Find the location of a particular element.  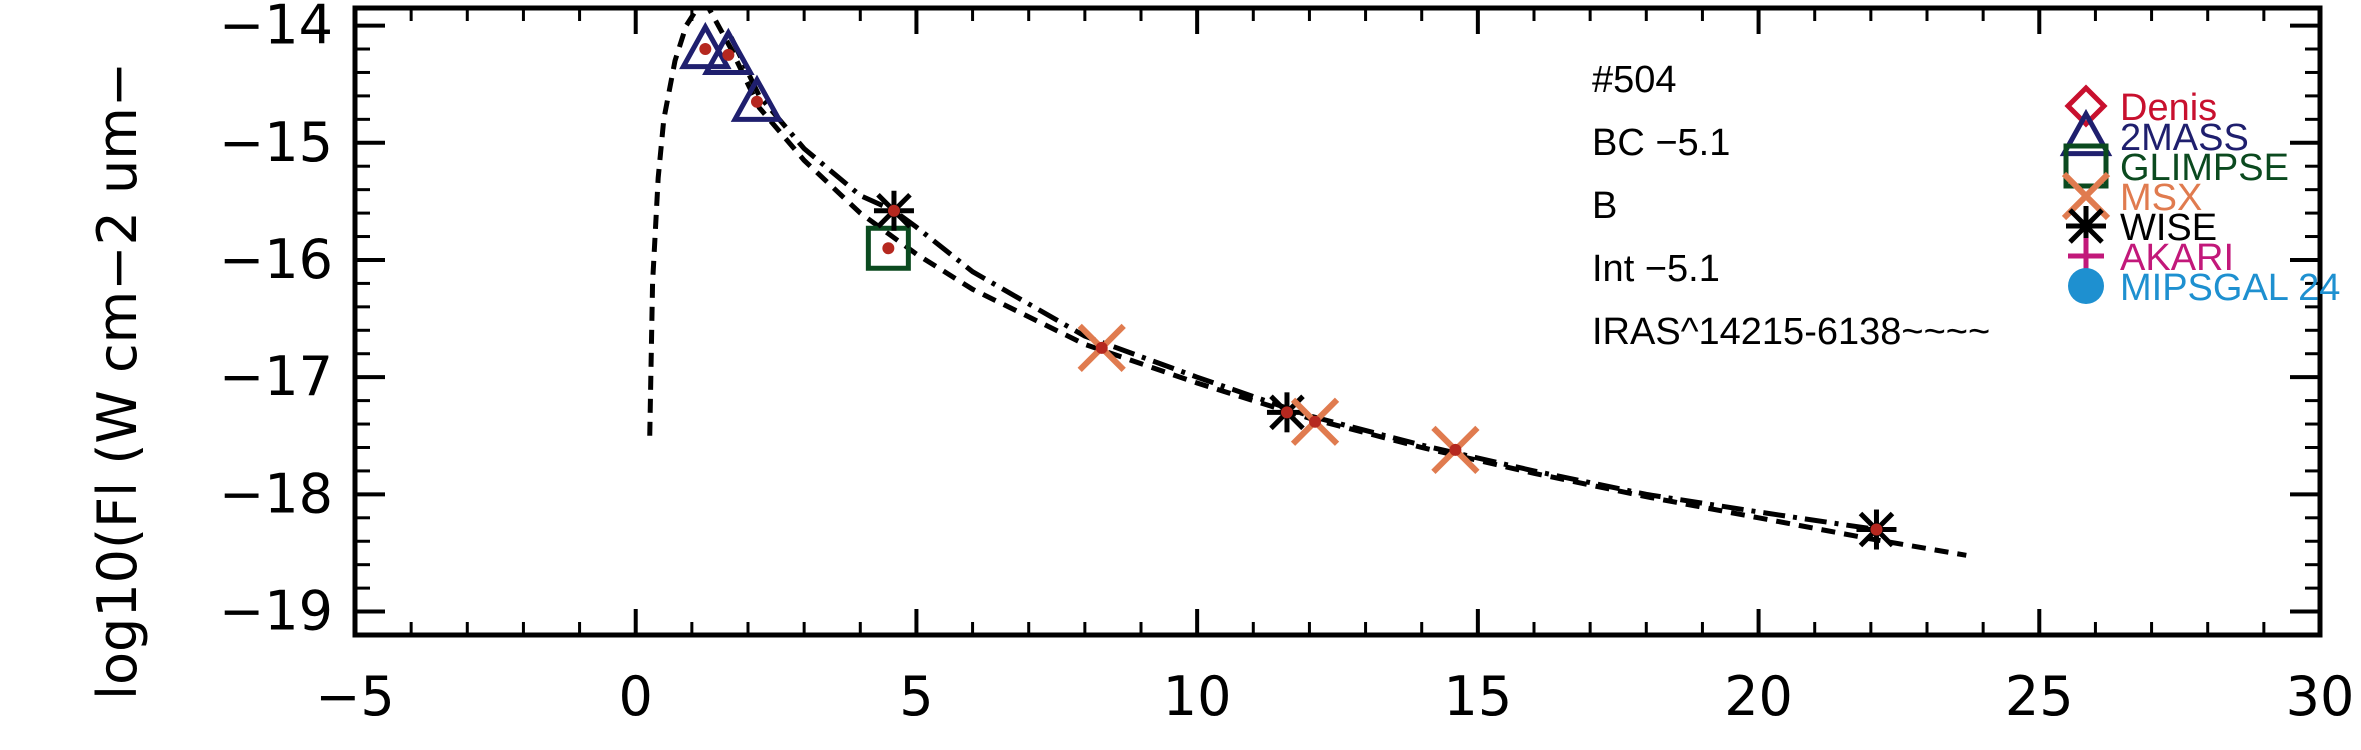

legend-label: 2MASS is located at coordinates (2184, 138).